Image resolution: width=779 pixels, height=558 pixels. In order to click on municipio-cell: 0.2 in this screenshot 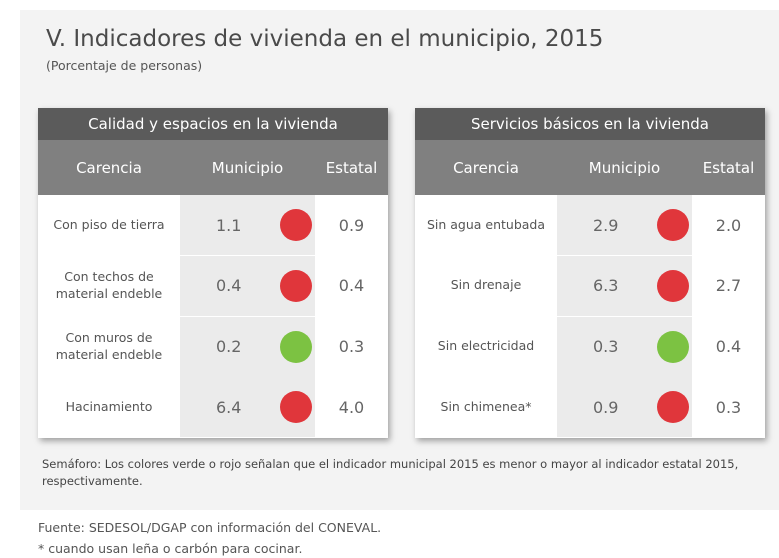, I will do `click(247, 346)`.